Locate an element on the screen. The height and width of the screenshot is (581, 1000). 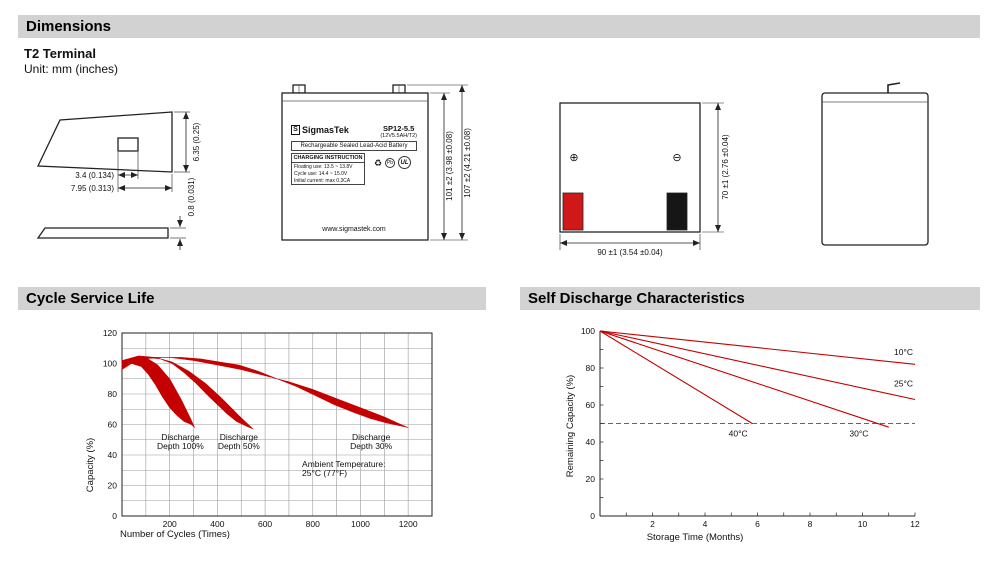
svg-text: 8 is located at coordinates (810, 524).